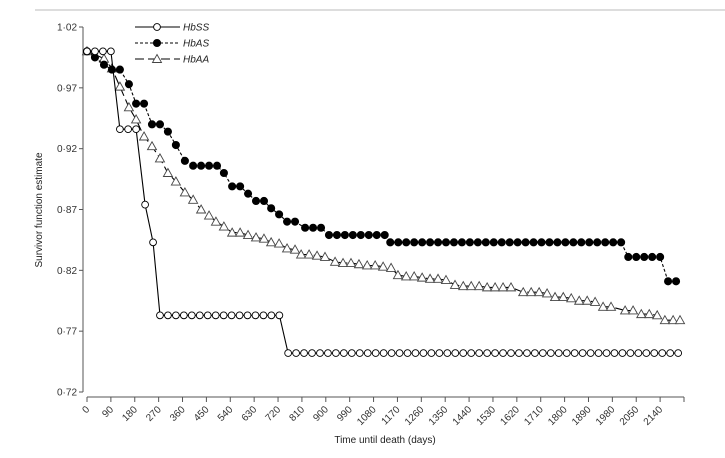  I want to click on x-tick-label: 180, so click(130, 414).